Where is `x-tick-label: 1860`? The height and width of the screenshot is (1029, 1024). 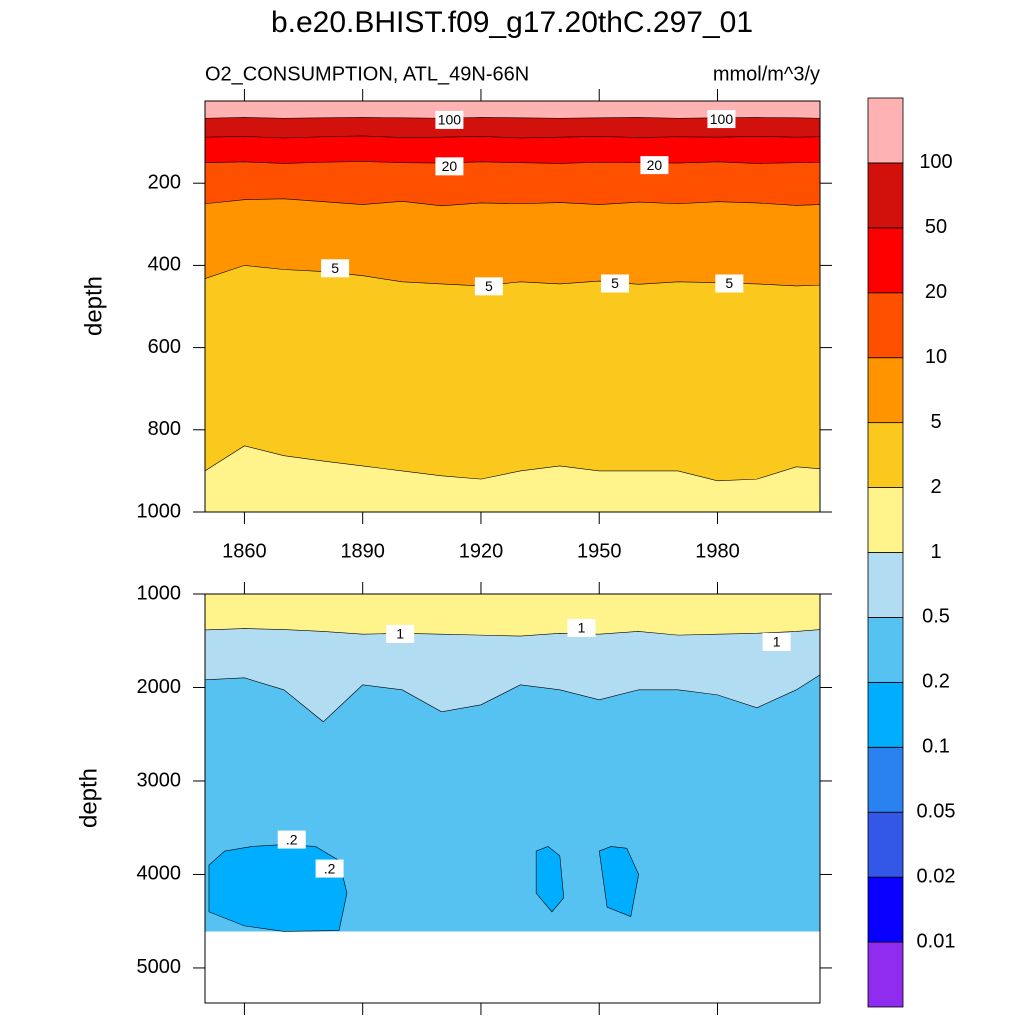
x-tick-label: 1860 is located at coordinates (244, 551).